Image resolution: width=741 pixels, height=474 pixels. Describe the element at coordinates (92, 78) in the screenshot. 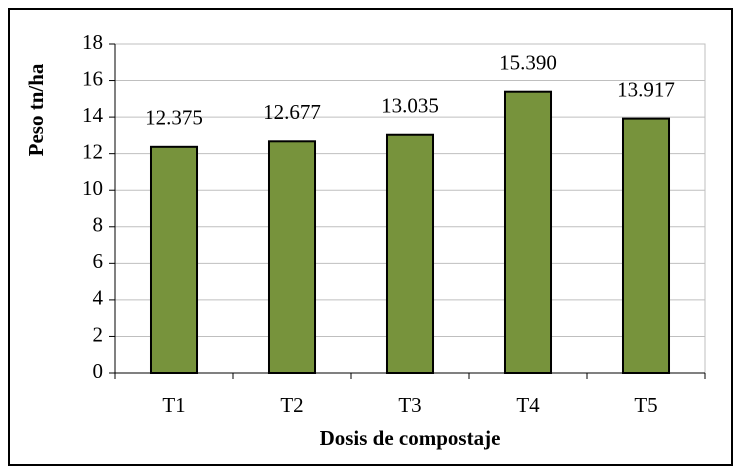

I see `y-tick-label: 16` at that location.